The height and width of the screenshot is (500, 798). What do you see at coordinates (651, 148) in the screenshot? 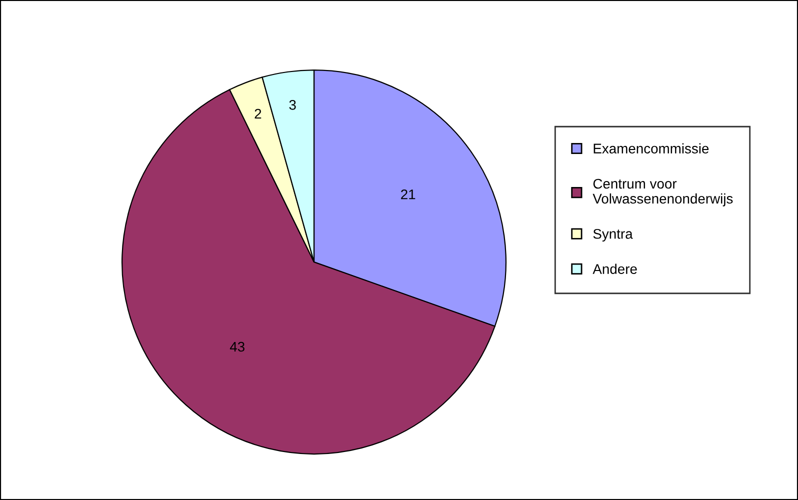
I see `legend-label: Examencommissie` at bounding box center [651, 148].